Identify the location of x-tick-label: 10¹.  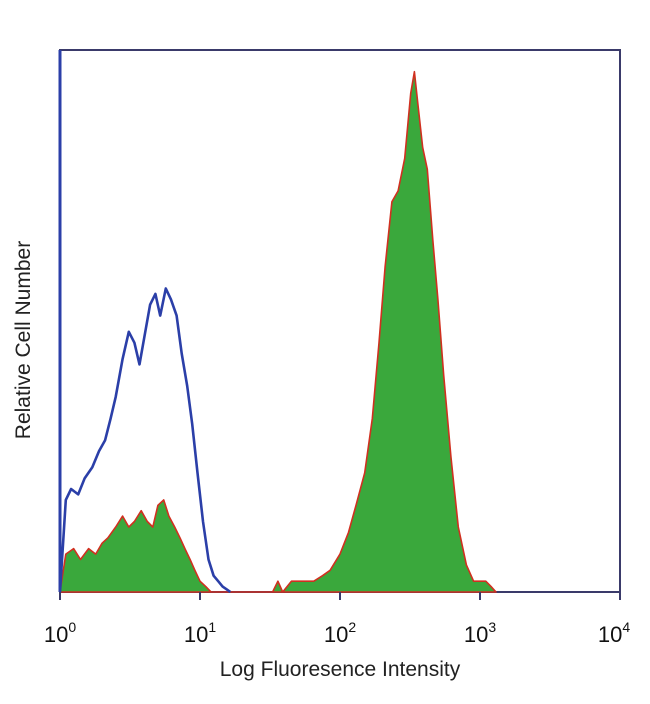
(200, 633).